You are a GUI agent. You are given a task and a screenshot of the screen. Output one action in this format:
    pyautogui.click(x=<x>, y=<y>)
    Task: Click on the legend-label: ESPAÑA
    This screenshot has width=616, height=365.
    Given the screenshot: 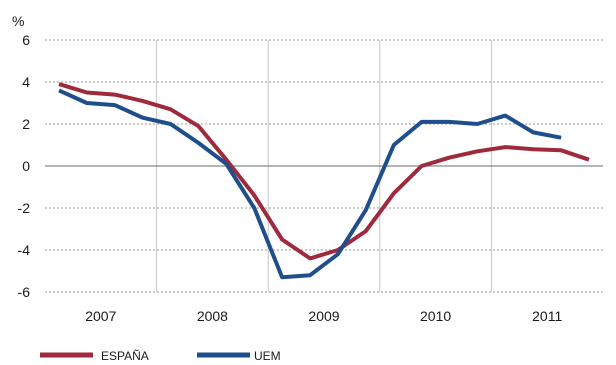 What is the action you would take?
    pyautogui.click(x=125, y=356)
    